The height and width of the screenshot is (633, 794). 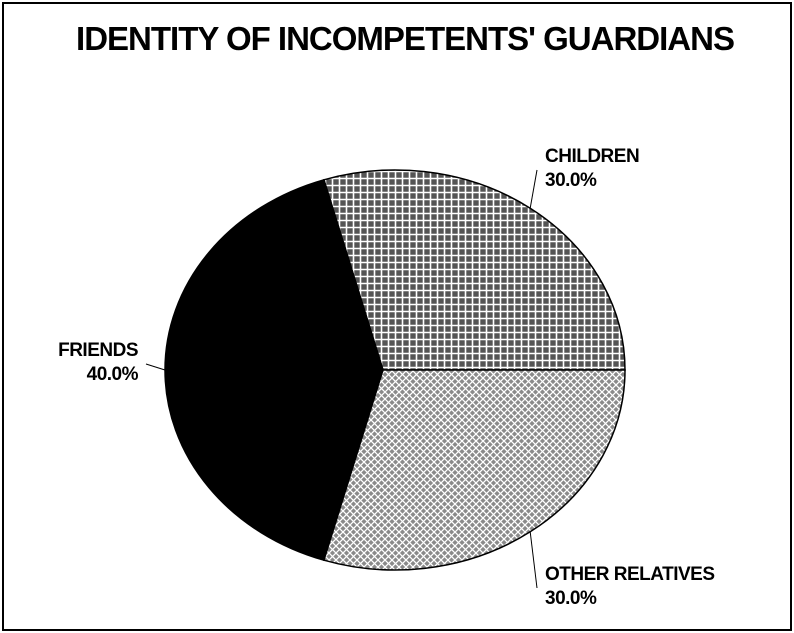 I want to click on chart-title: IDENTITY OF INCOMPETENTS' GUARDIANS, so click(x=405, y=38).